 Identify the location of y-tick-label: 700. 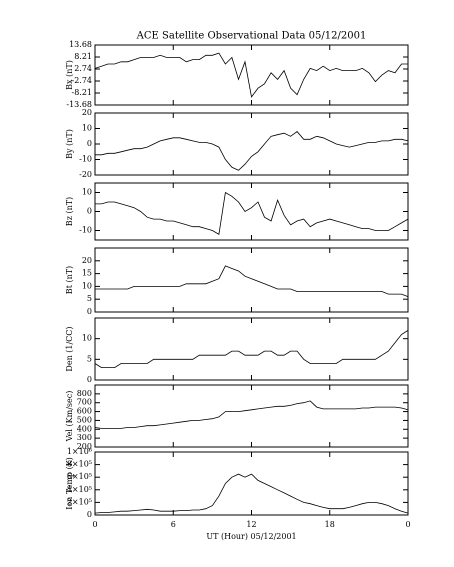
(84, 402).